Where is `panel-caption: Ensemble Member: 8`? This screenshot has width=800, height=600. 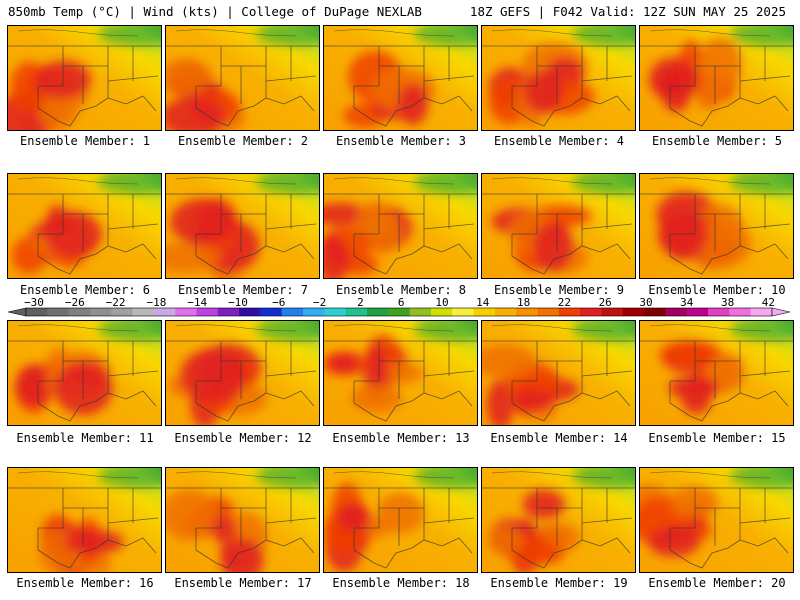 panel-caption: Ensemble Member: 8 is located at coordinates (401, 290).